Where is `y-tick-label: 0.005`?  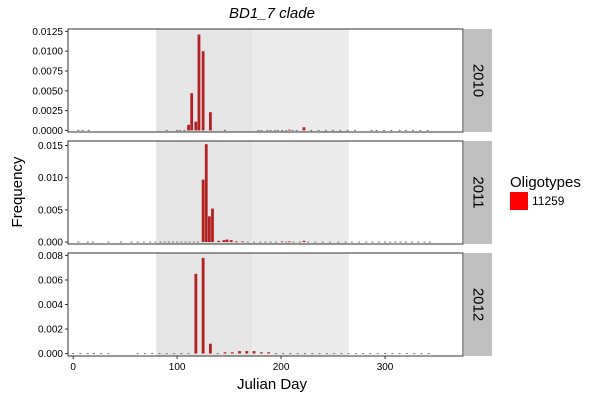 y-tick-label: 0.005 is located at coordinates (50, 210).